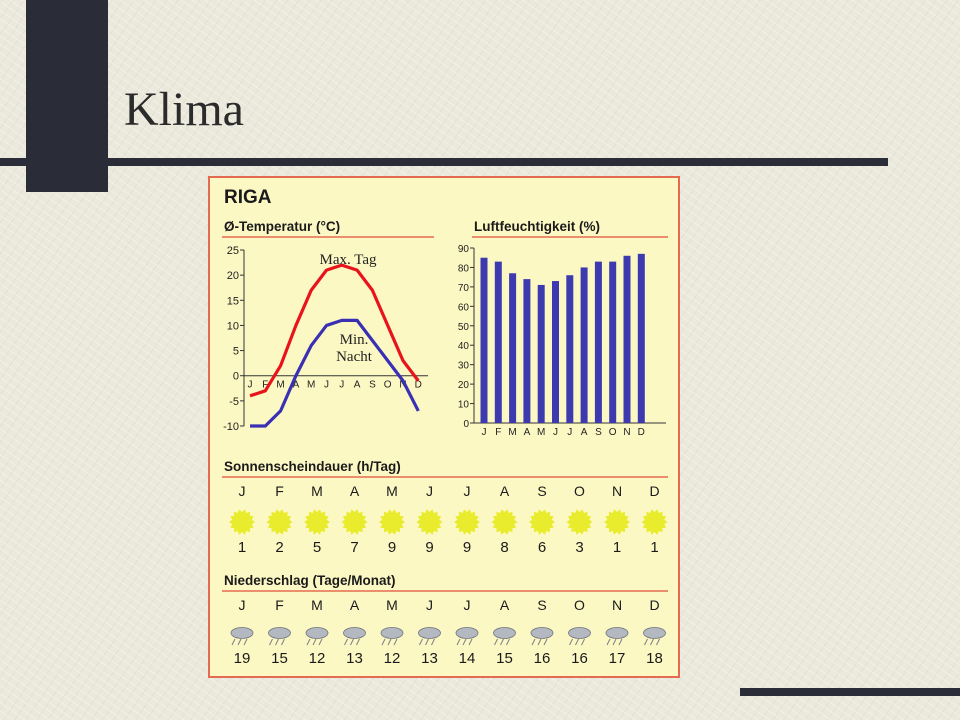 The width and height of the screenshot is (960, 720). What do you see at coordinates (334, 330) in the screenshot?
I see `max-temperature-line` at bounding box center [334, 330].